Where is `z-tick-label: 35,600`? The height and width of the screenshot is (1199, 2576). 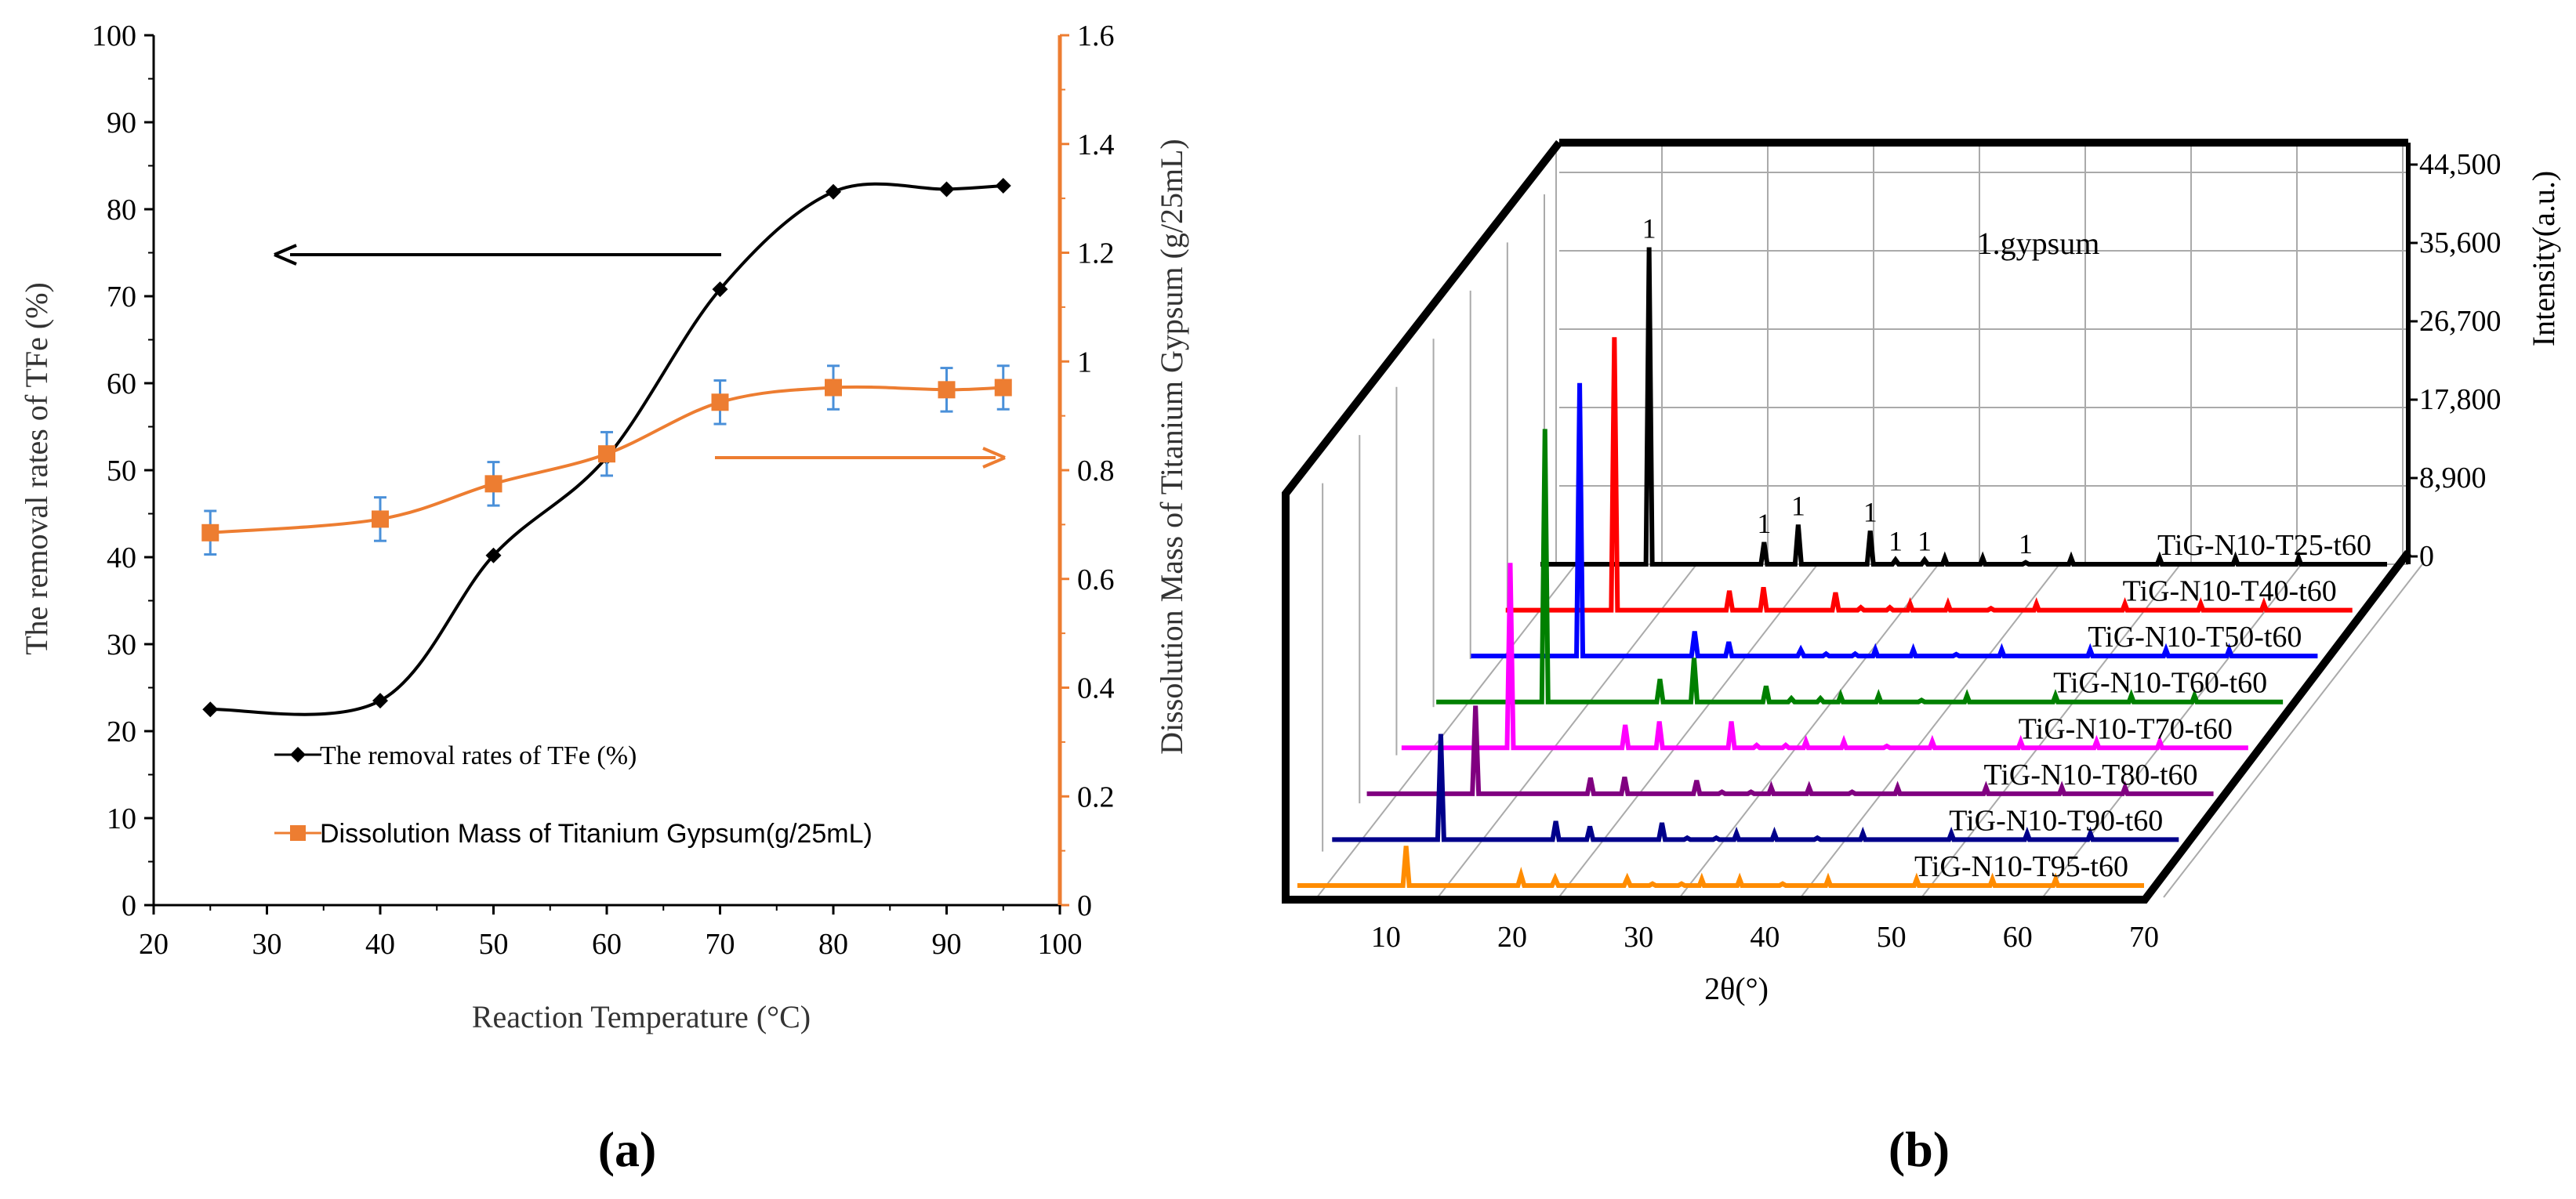 z-tick-label: 35,600 is located at coordinates (2461, 242).